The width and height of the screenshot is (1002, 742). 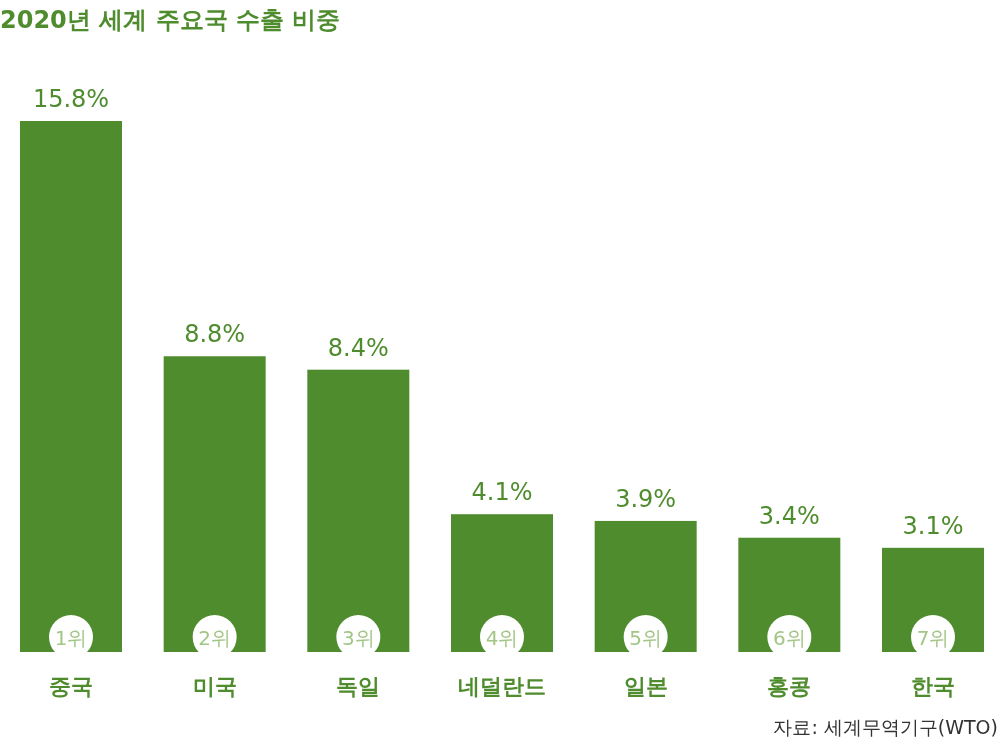 I want to click on annotation: 5위, so click(x=646, y=638).